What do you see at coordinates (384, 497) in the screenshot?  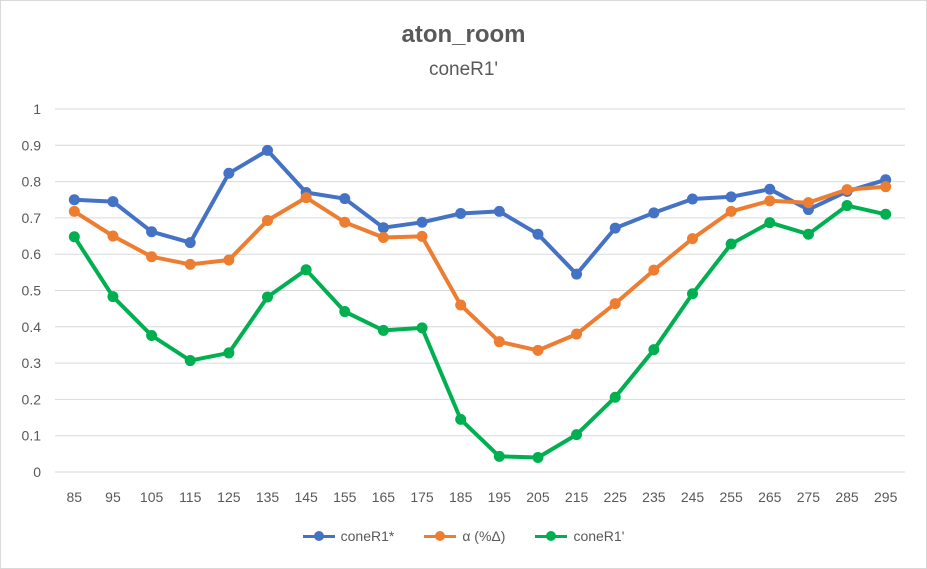 I see `x-tick-label: 165` at bounding box center [384, 497].